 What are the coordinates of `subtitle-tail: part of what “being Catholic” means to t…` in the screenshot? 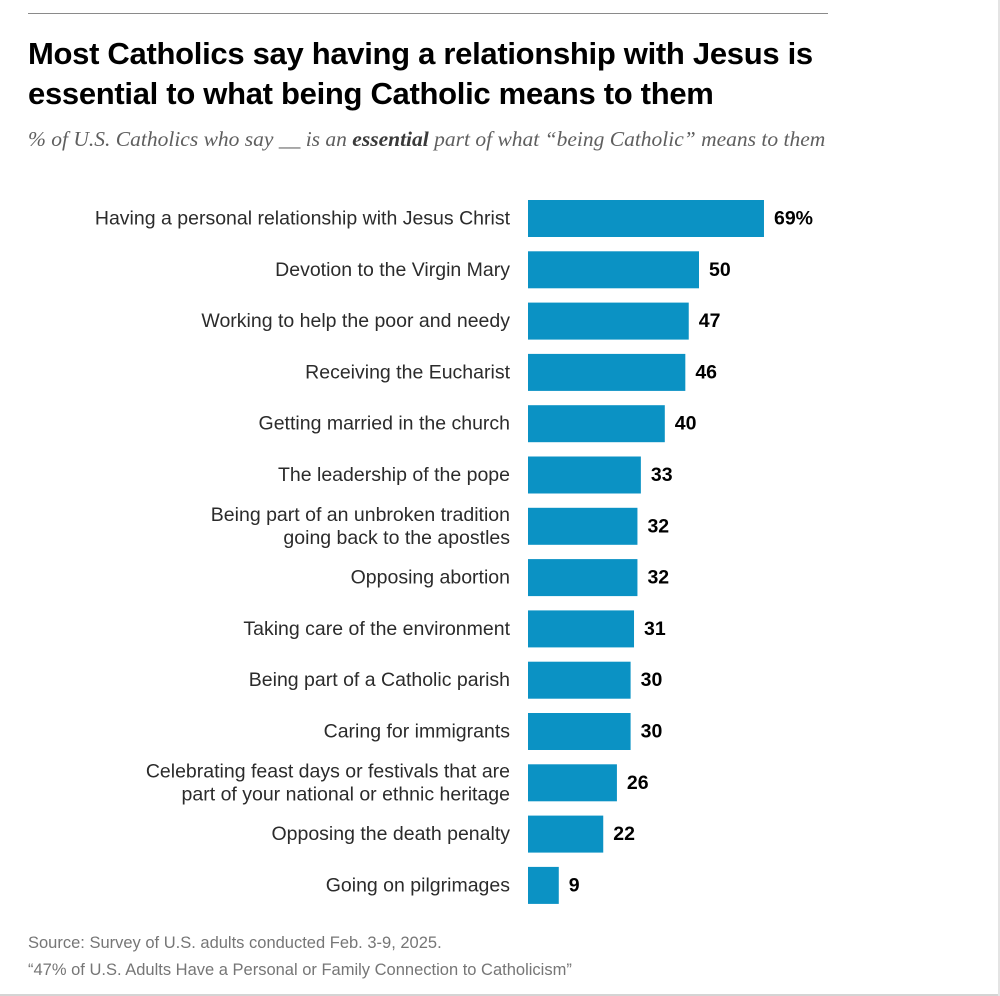 It's located at (627, 139).